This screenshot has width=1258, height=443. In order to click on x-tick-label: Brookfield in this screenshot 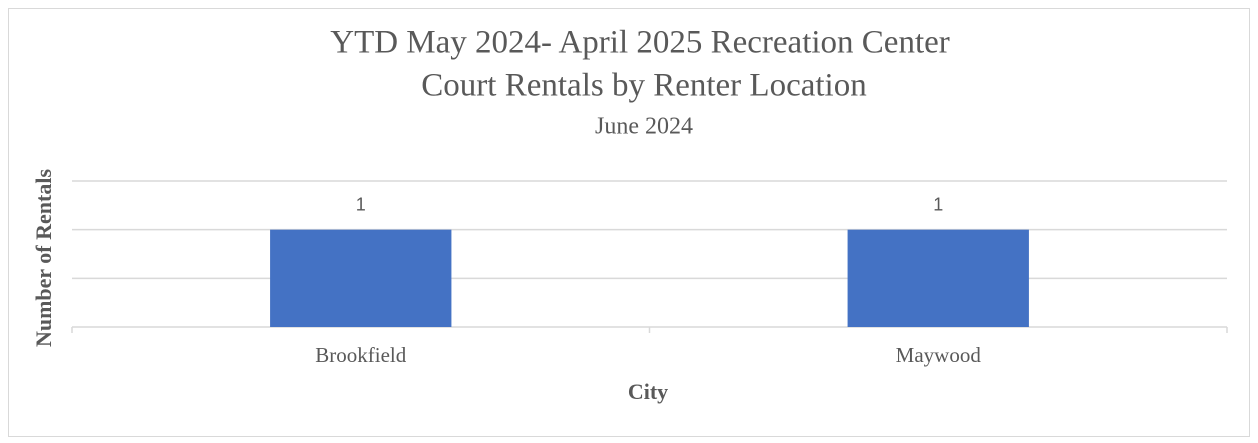, I will do `click(360, 355)`.